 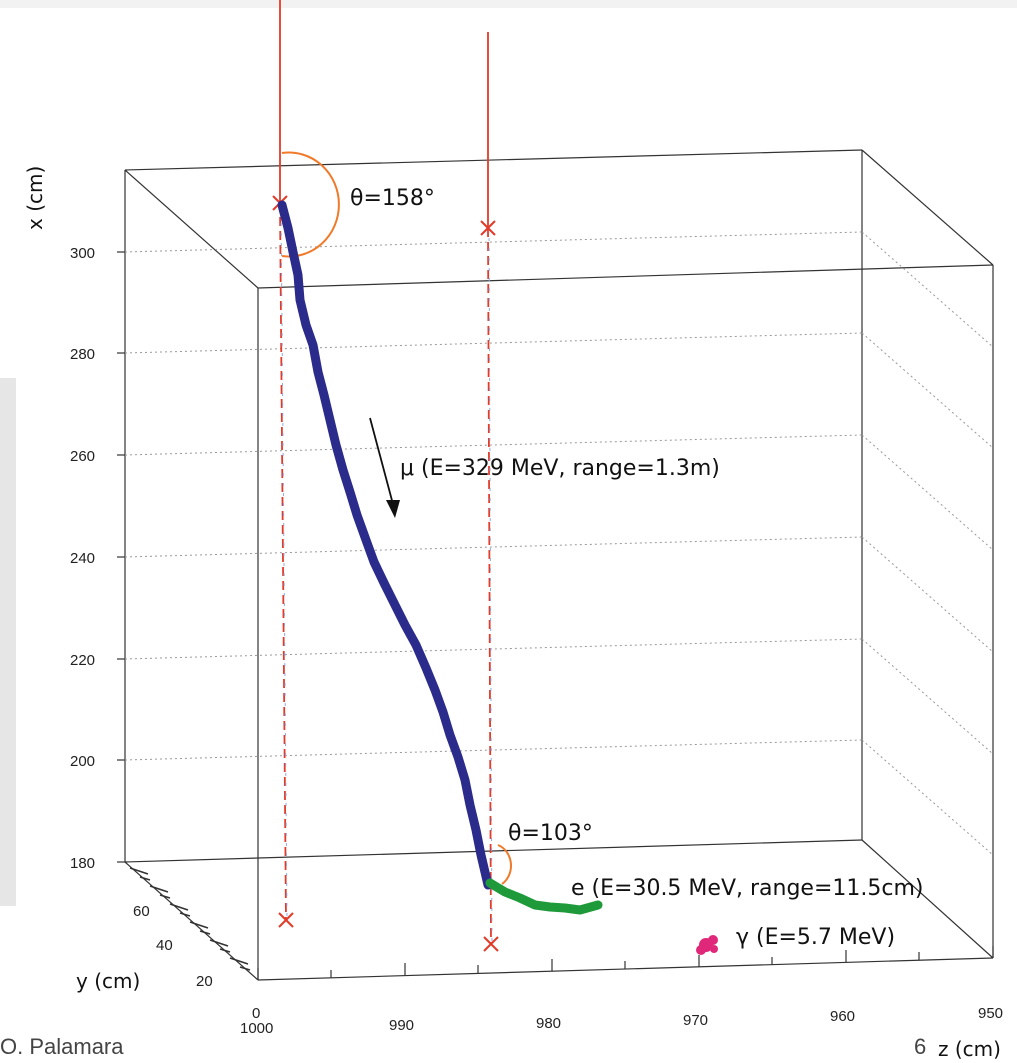 What do you see at coordinates (164, 945) in the screenshot?
I see `y-tick-label: 40` at bounding box center [164, 945].